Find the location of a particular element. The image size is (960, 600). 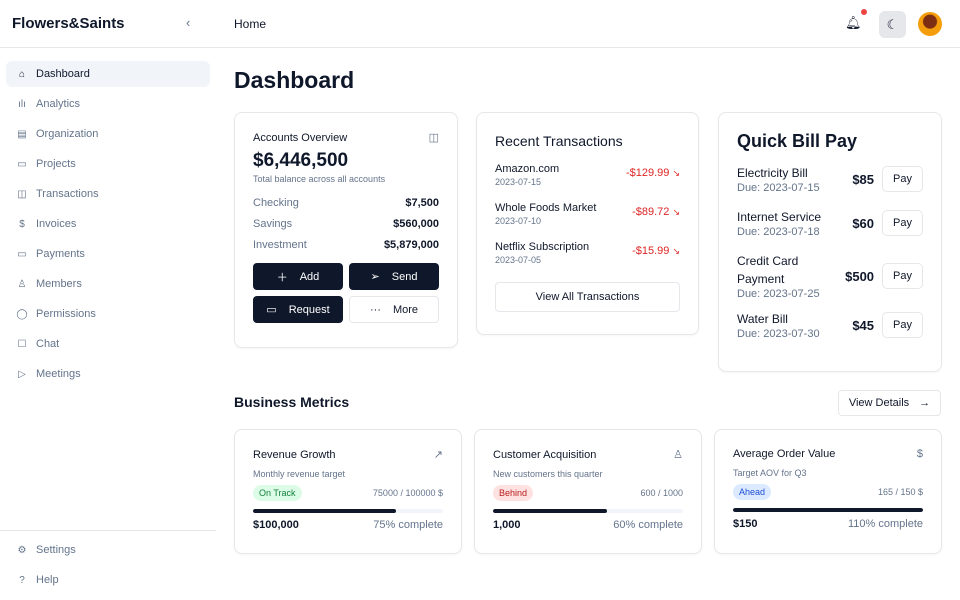

page-title: Dashboard is located at coordinates (294, 80).